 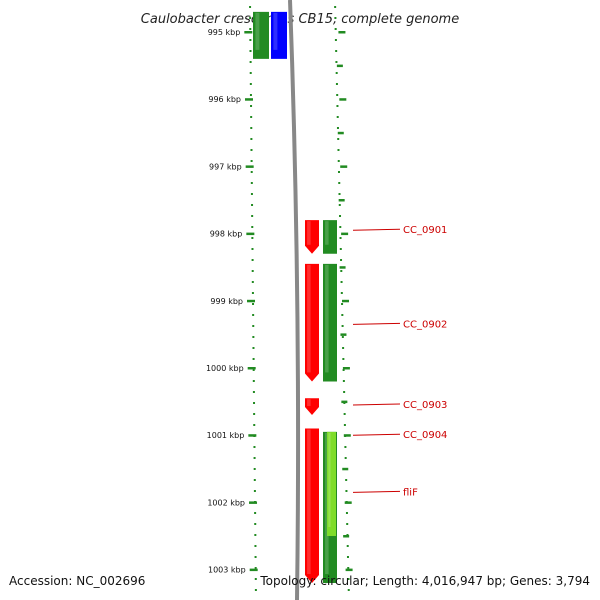 What do you see at coordinates (425, 405) in the screenshot?
I see `gene-label: CC_0903` at bounding box center [425, 405].